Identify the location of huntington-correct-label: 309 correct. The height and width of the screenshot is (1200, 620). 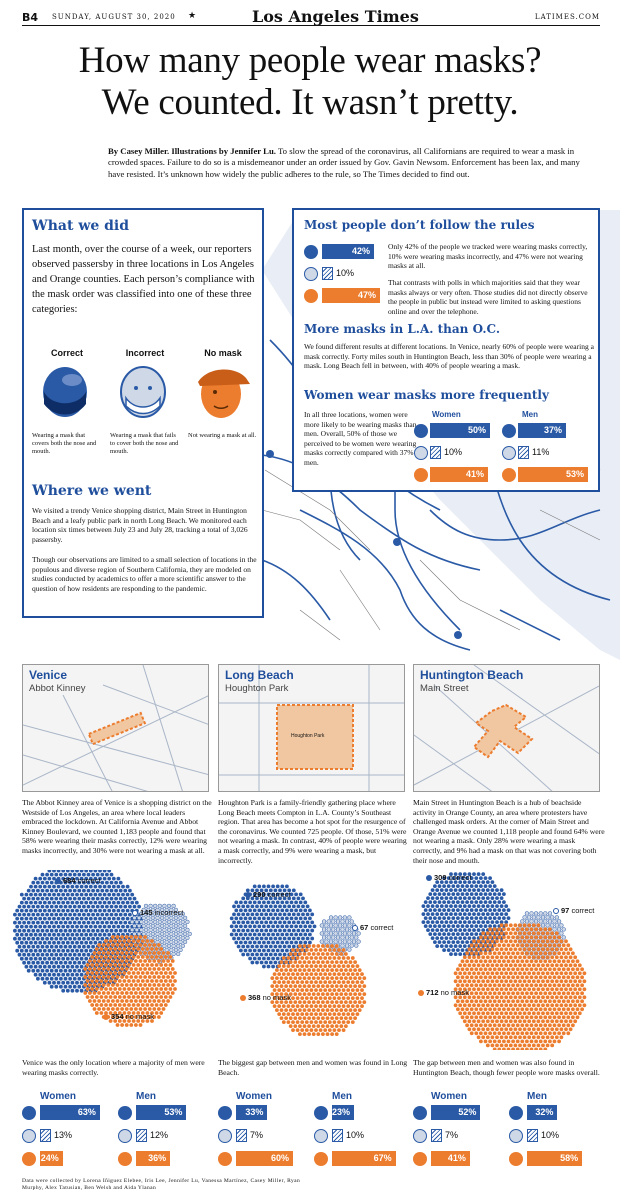
(449, 877).